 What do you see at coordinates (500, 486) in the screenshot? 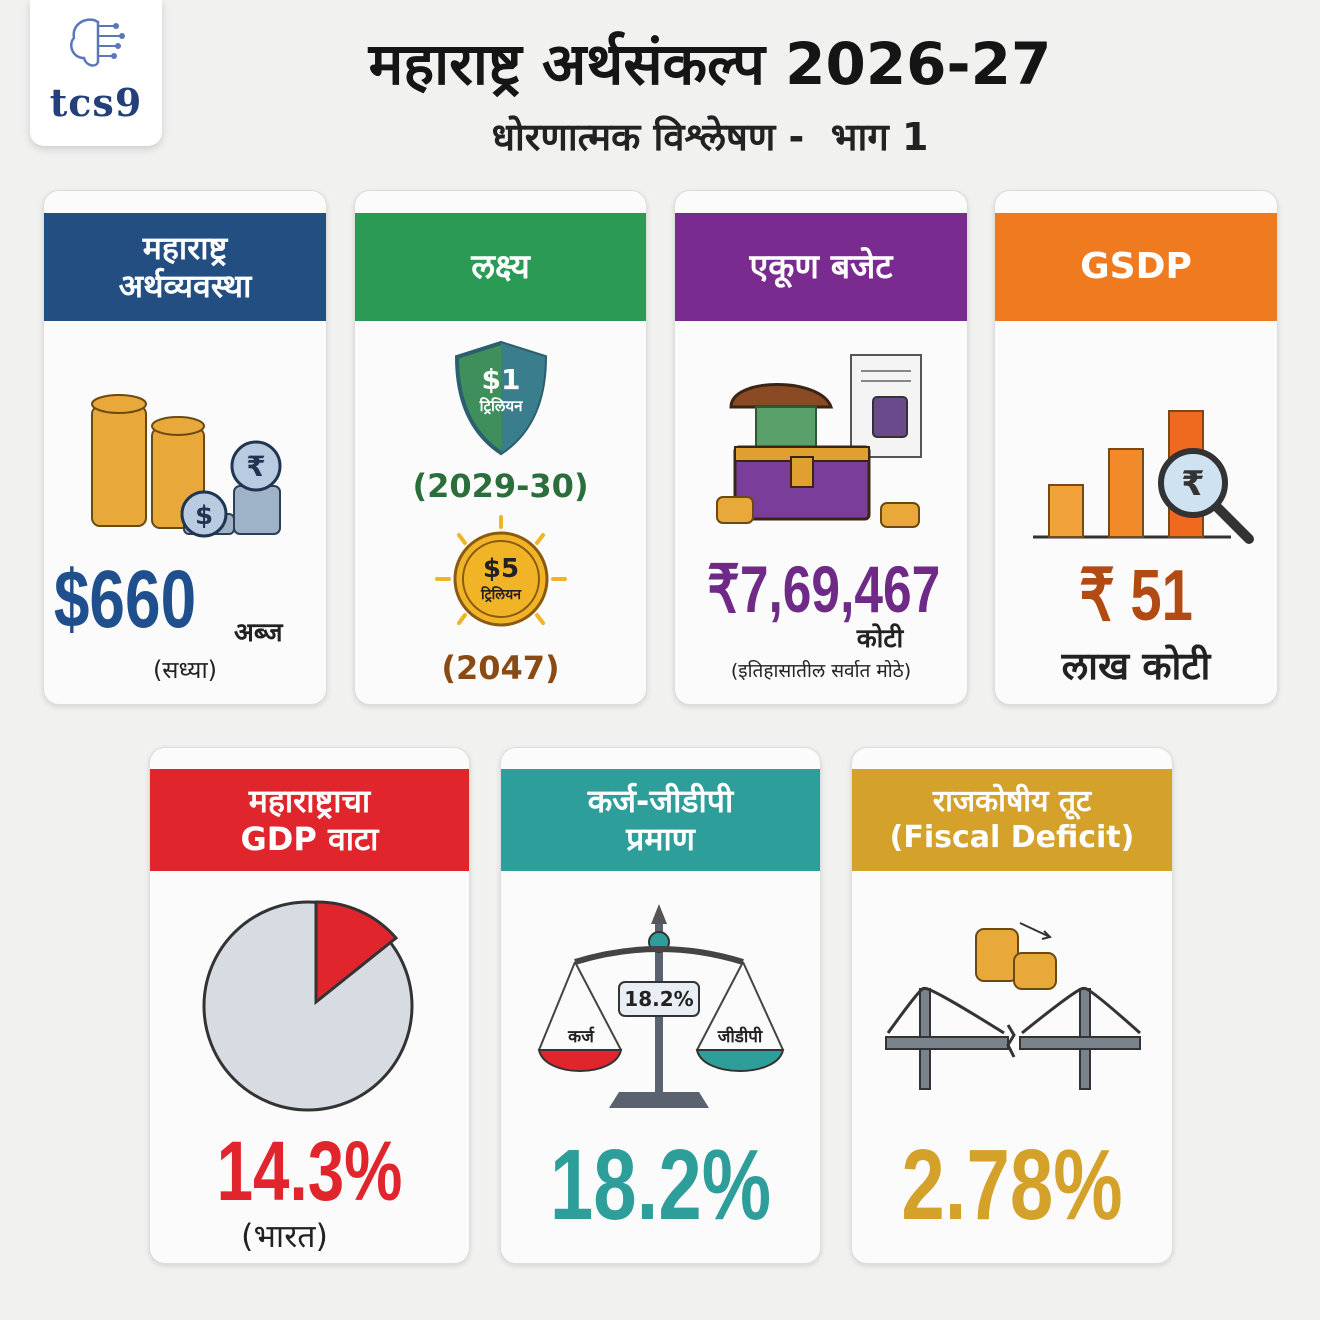
I see `year: (2029-30)` at bounding box center [500, 486].